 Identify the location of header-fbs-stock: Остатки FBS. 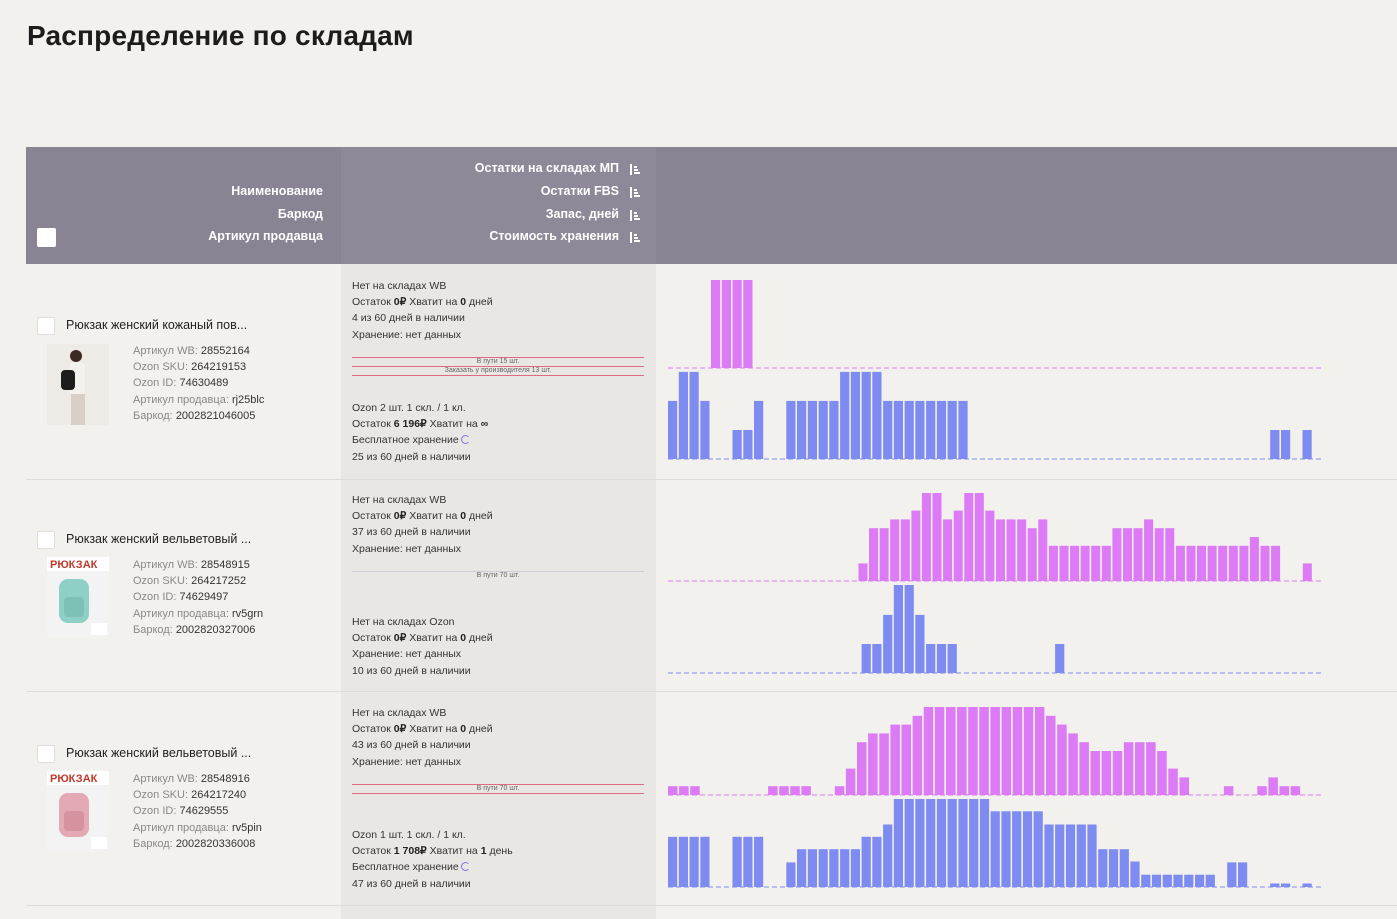
(579, 191).